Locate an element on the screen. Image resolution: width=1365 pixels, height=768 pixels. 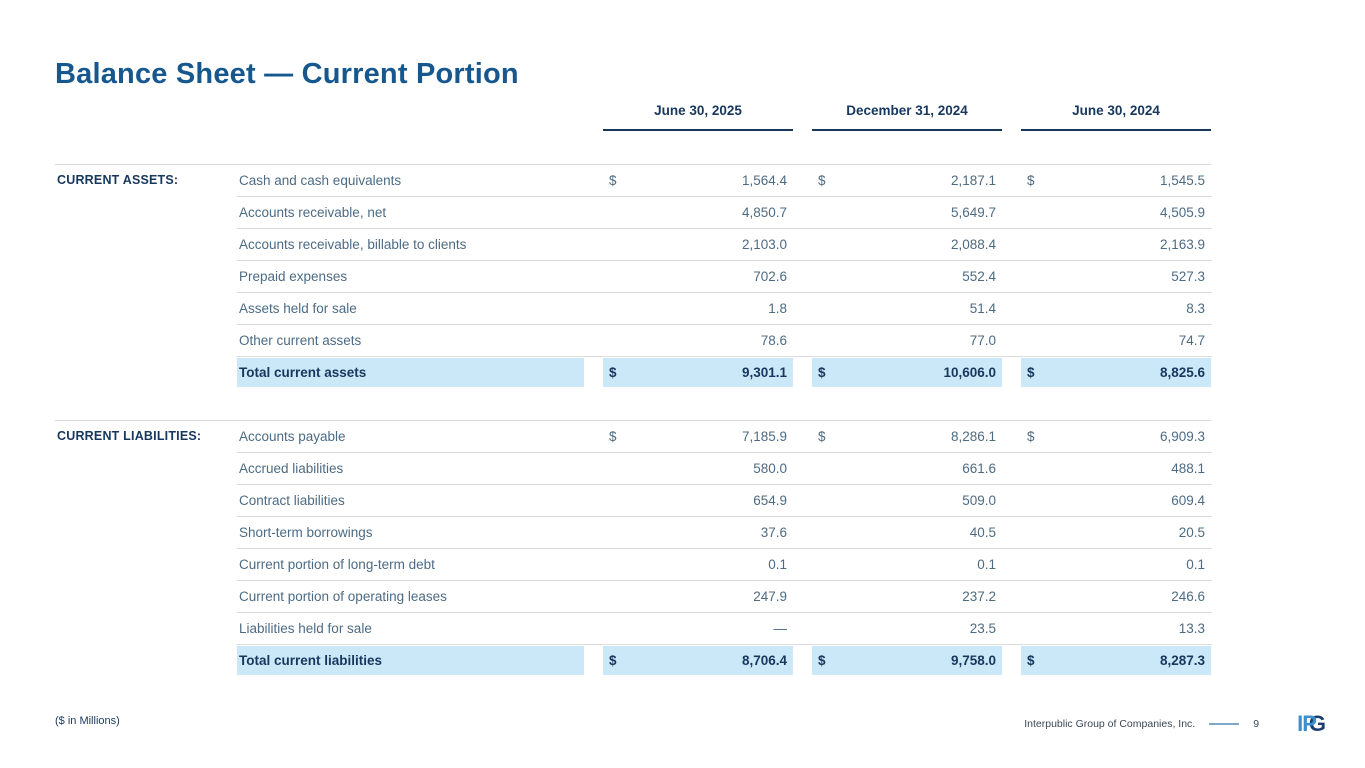
value: — is located at coordinates (780, 628).